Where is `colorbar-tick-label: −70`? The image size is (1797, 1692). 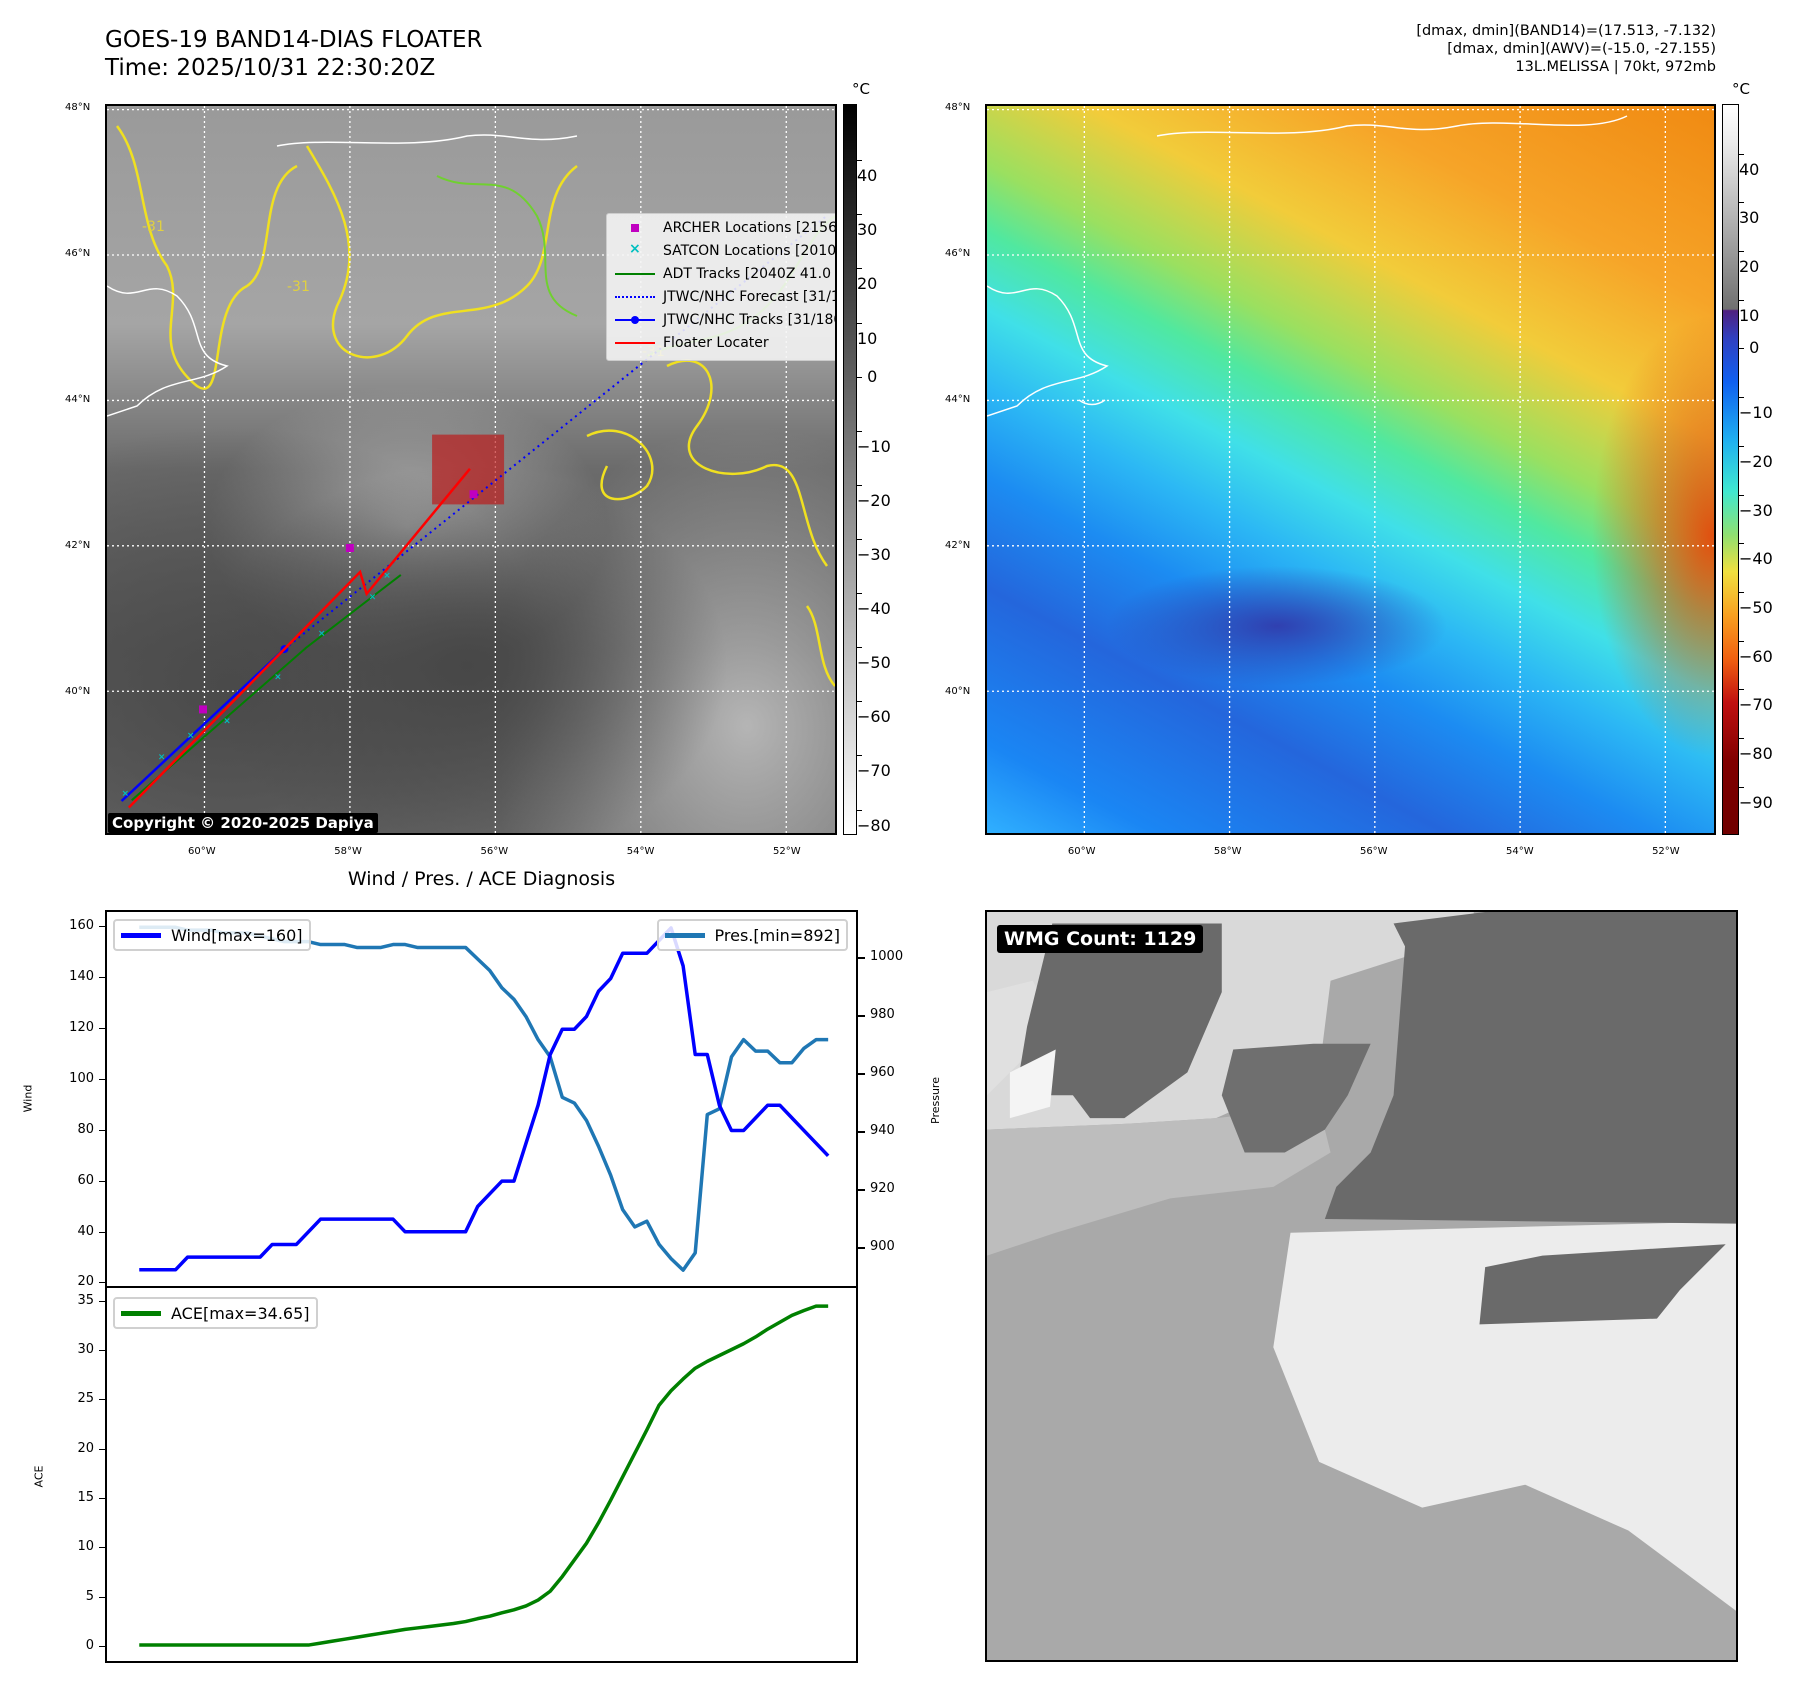 colorbar-tick-label: −70 is located at coordinates (1756, 705).